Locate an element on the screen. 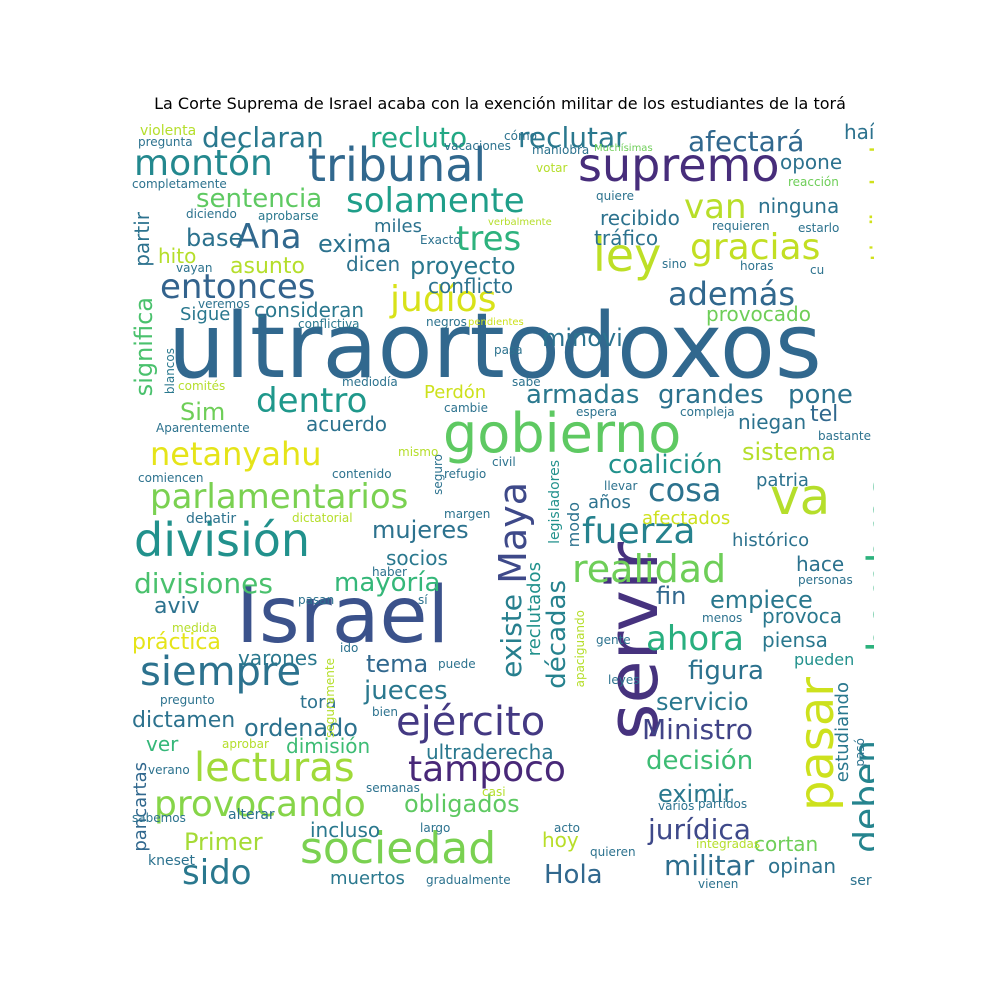  word-ido: ido is located at coordinates (349, 648).